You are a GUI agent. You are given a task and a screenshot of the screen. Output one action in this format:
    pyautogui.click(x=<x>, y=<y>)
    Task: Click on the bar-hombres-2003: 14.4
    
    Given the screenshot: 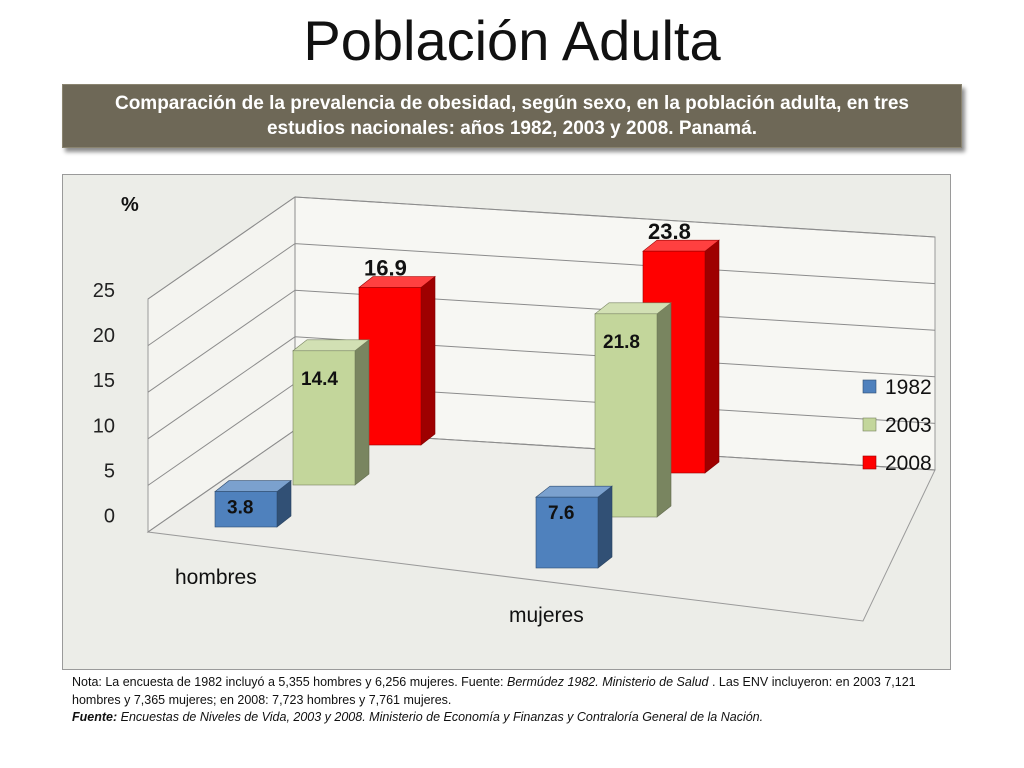 What is the action you would take?
    pyautogui.click(x=331, y=412)
    